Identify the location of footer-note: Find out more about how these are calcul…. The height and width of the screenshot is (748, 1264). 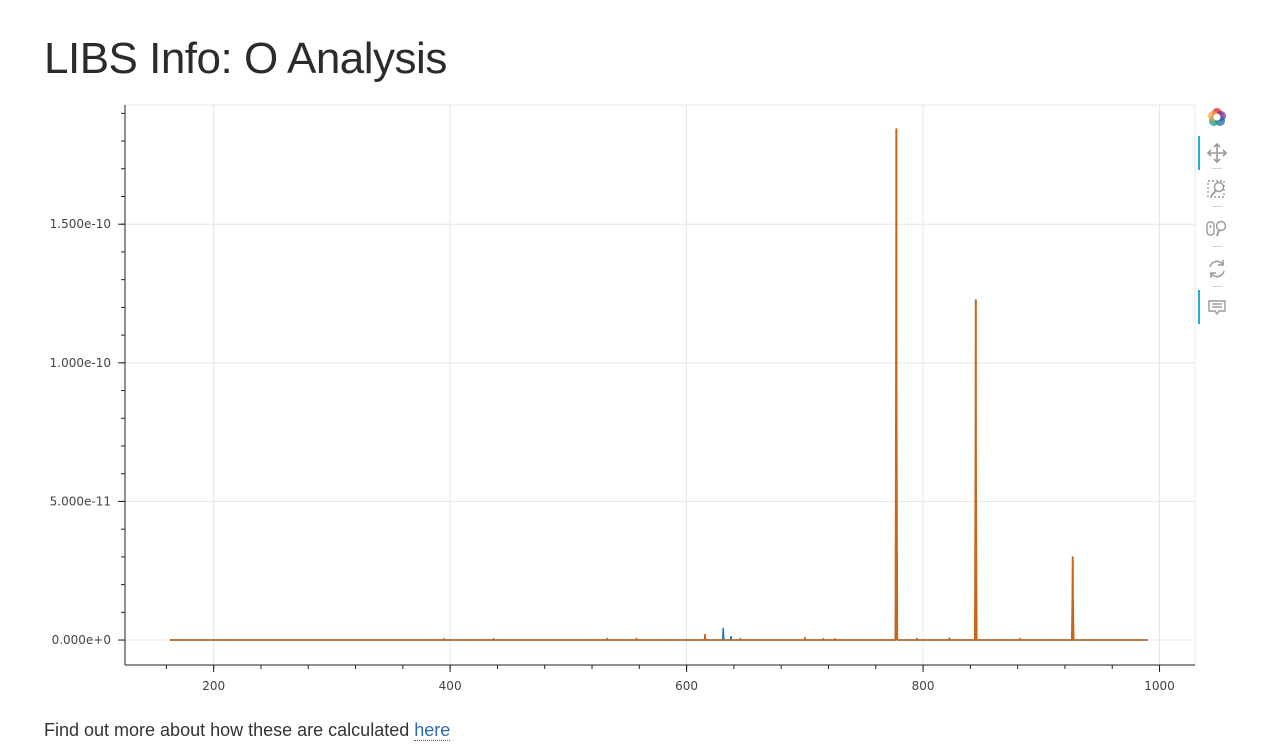
(247, 730).